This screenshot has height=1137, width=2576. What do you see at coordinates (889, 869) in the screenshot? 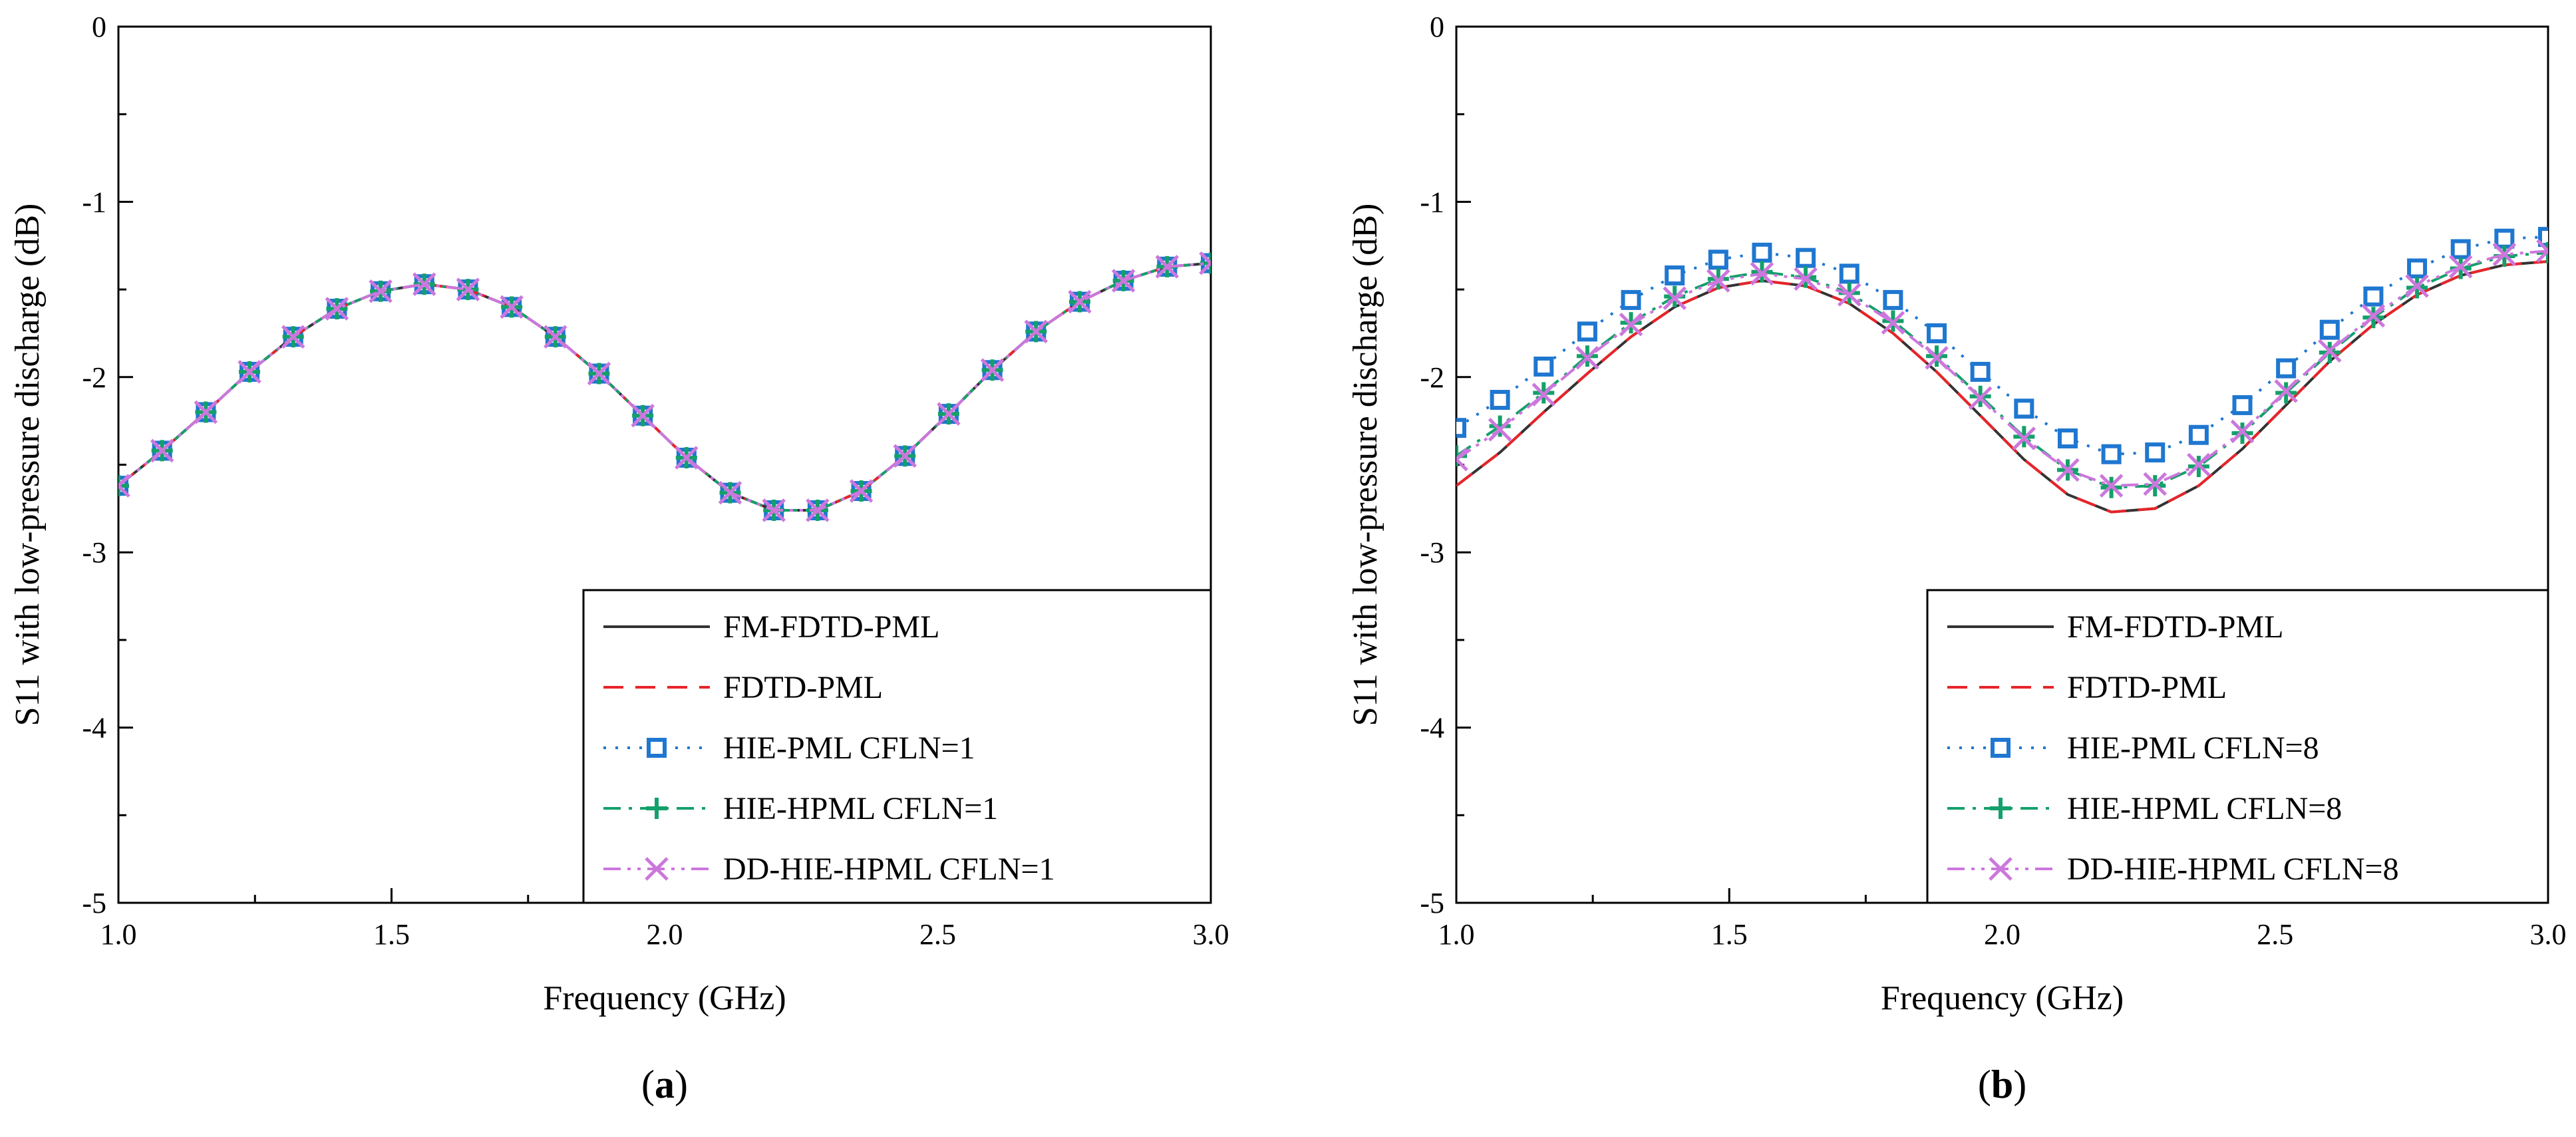
I see `legend-label: DD-HIE-HPML CFLN=1` at bounding box center [889, 869].